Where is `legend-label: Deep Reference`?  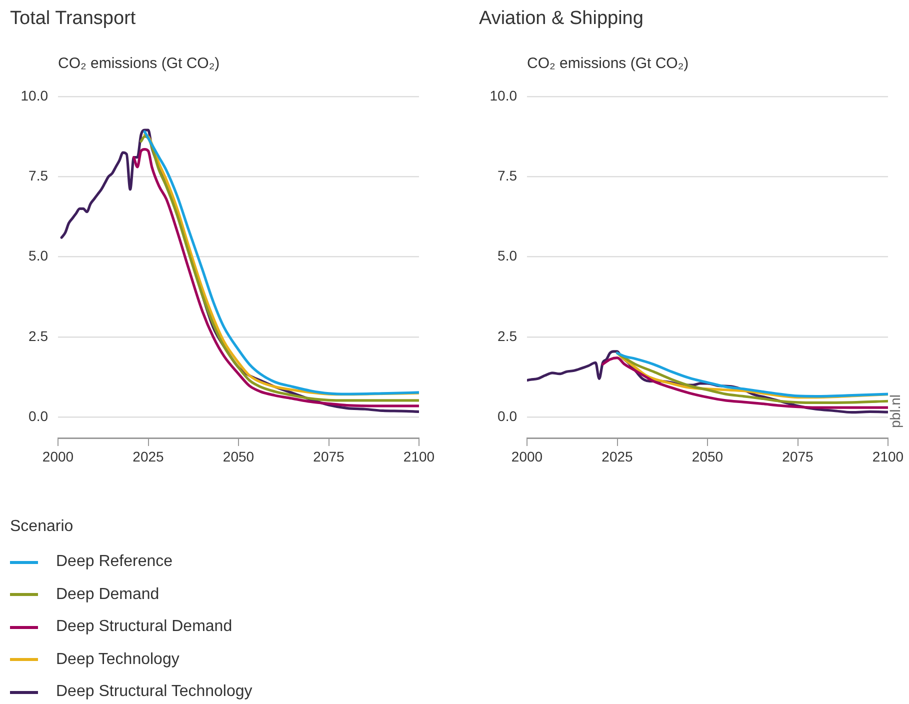
legend-label: Deep Reference is located at coordinates (114, 562).